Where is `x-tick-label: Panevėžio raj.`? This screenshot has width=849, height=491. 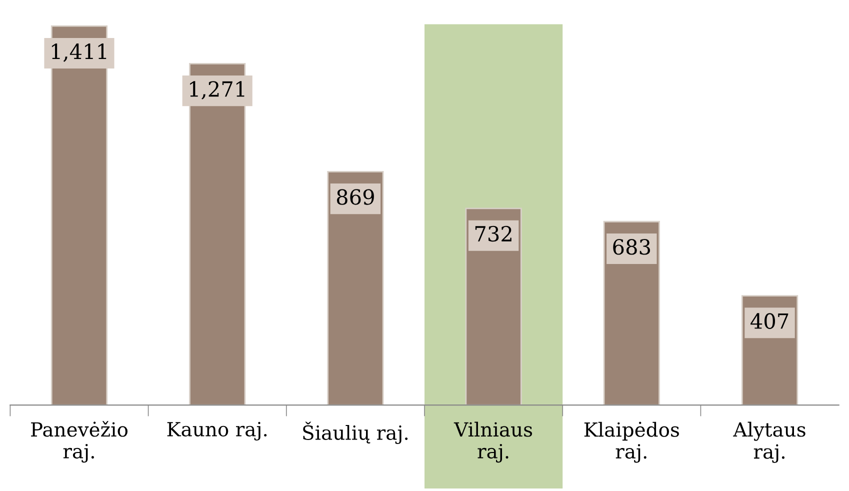
x-tick-label: Panevėžio raj. is located at coordinates (79, 441).